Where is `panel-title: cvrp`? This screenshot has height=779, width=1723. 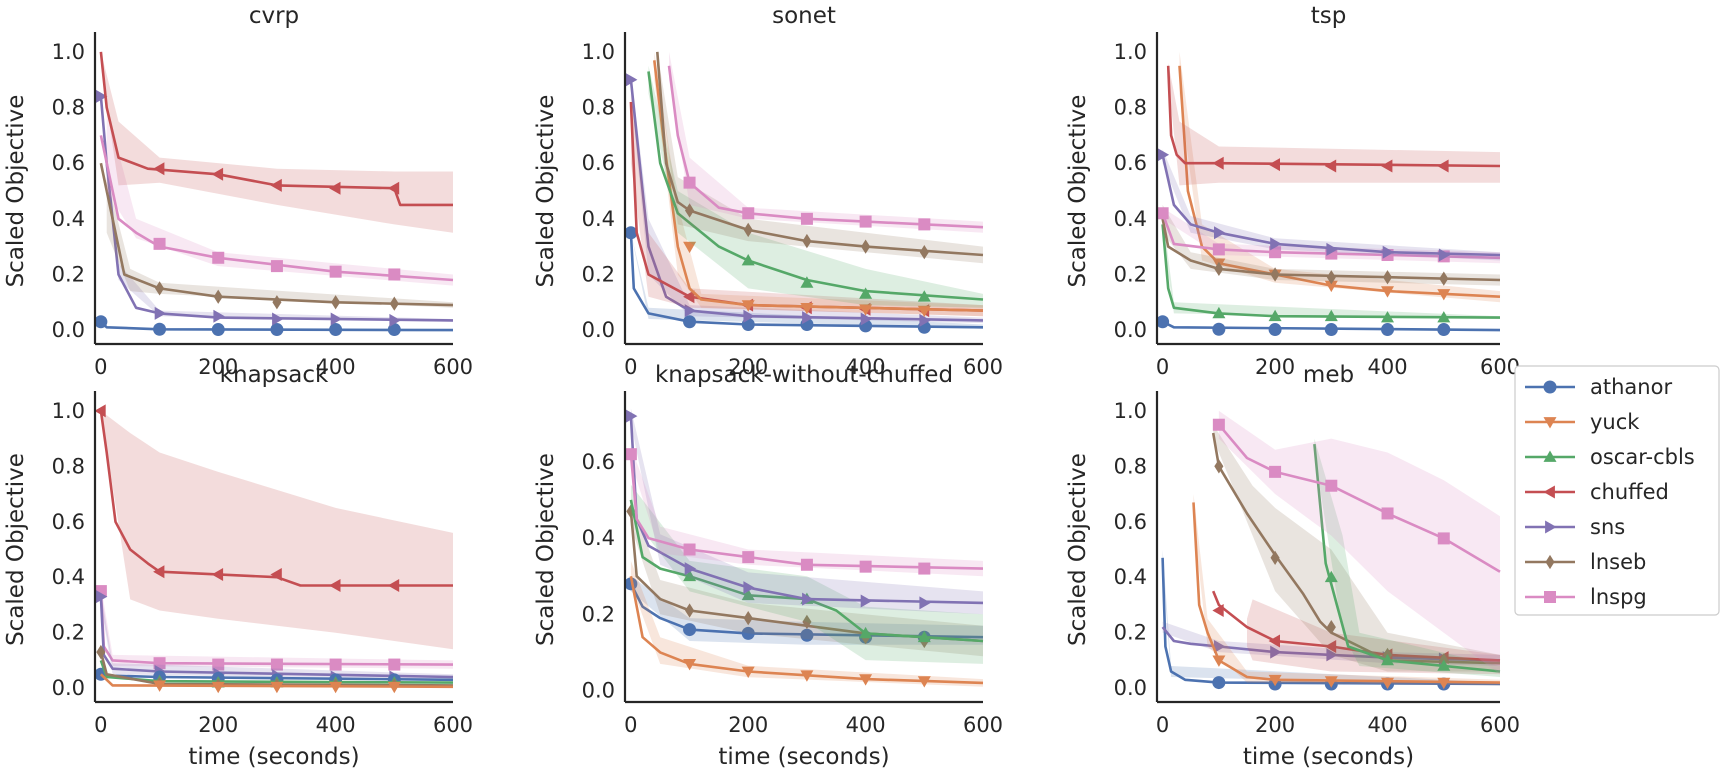
panel-title: cvrp is located at coordinates (274, 16).